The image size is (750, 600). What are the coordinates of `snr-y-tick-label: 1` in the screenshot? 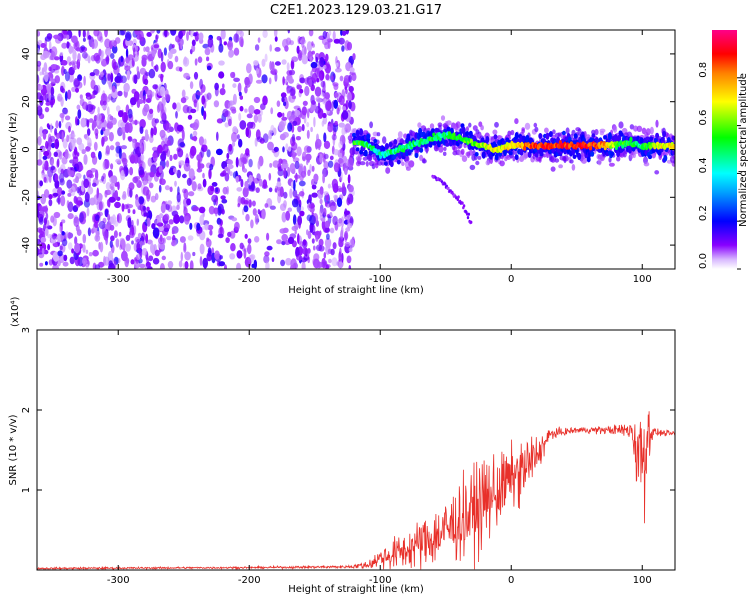 It's located at (26, 490).